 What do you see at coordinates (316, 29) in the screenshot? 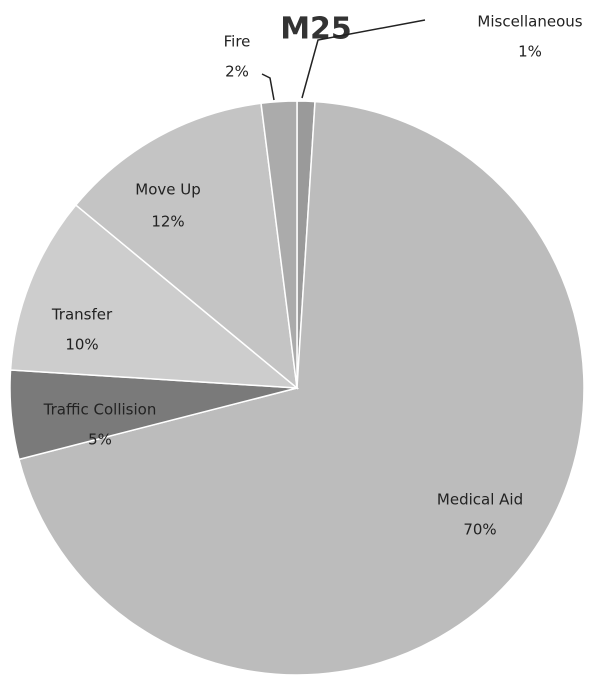
I see `chart-title: M25` at bounding box center [316, 29].